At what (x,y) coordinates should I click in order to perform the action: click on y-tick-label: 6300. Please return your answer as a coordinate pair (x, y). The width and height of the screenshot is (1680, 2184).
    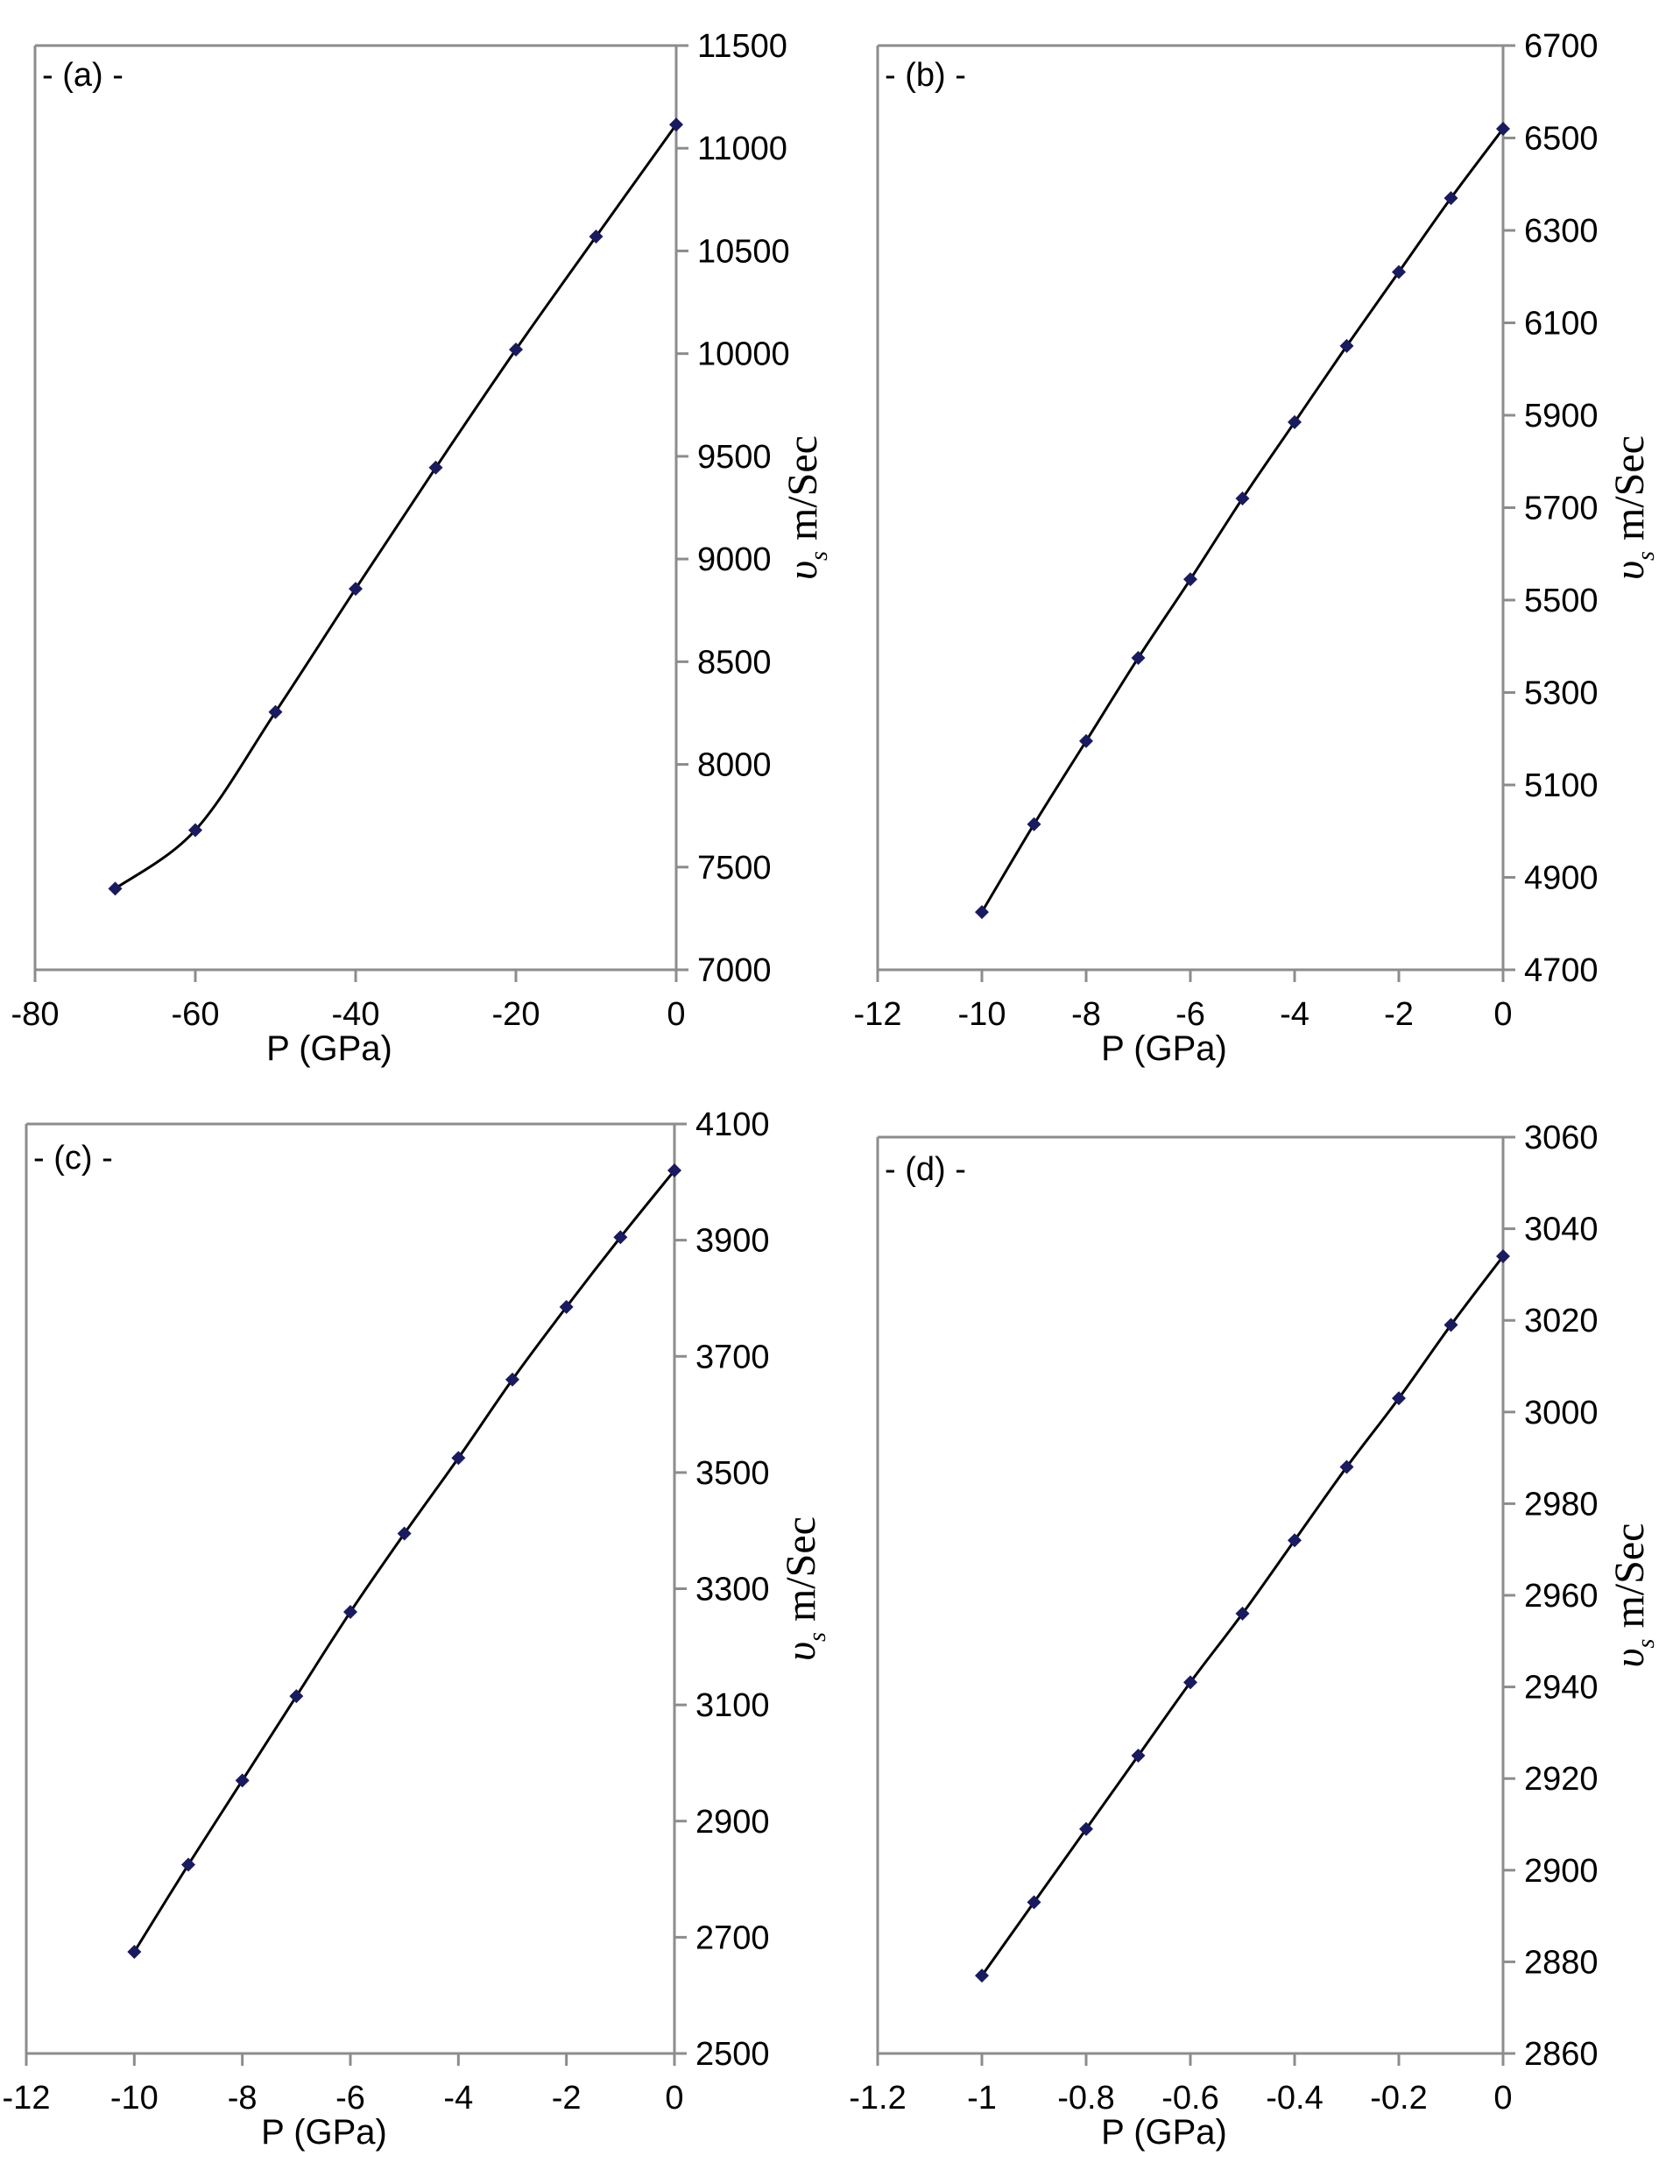
    Looking at the image, I should click on (1561, 232).